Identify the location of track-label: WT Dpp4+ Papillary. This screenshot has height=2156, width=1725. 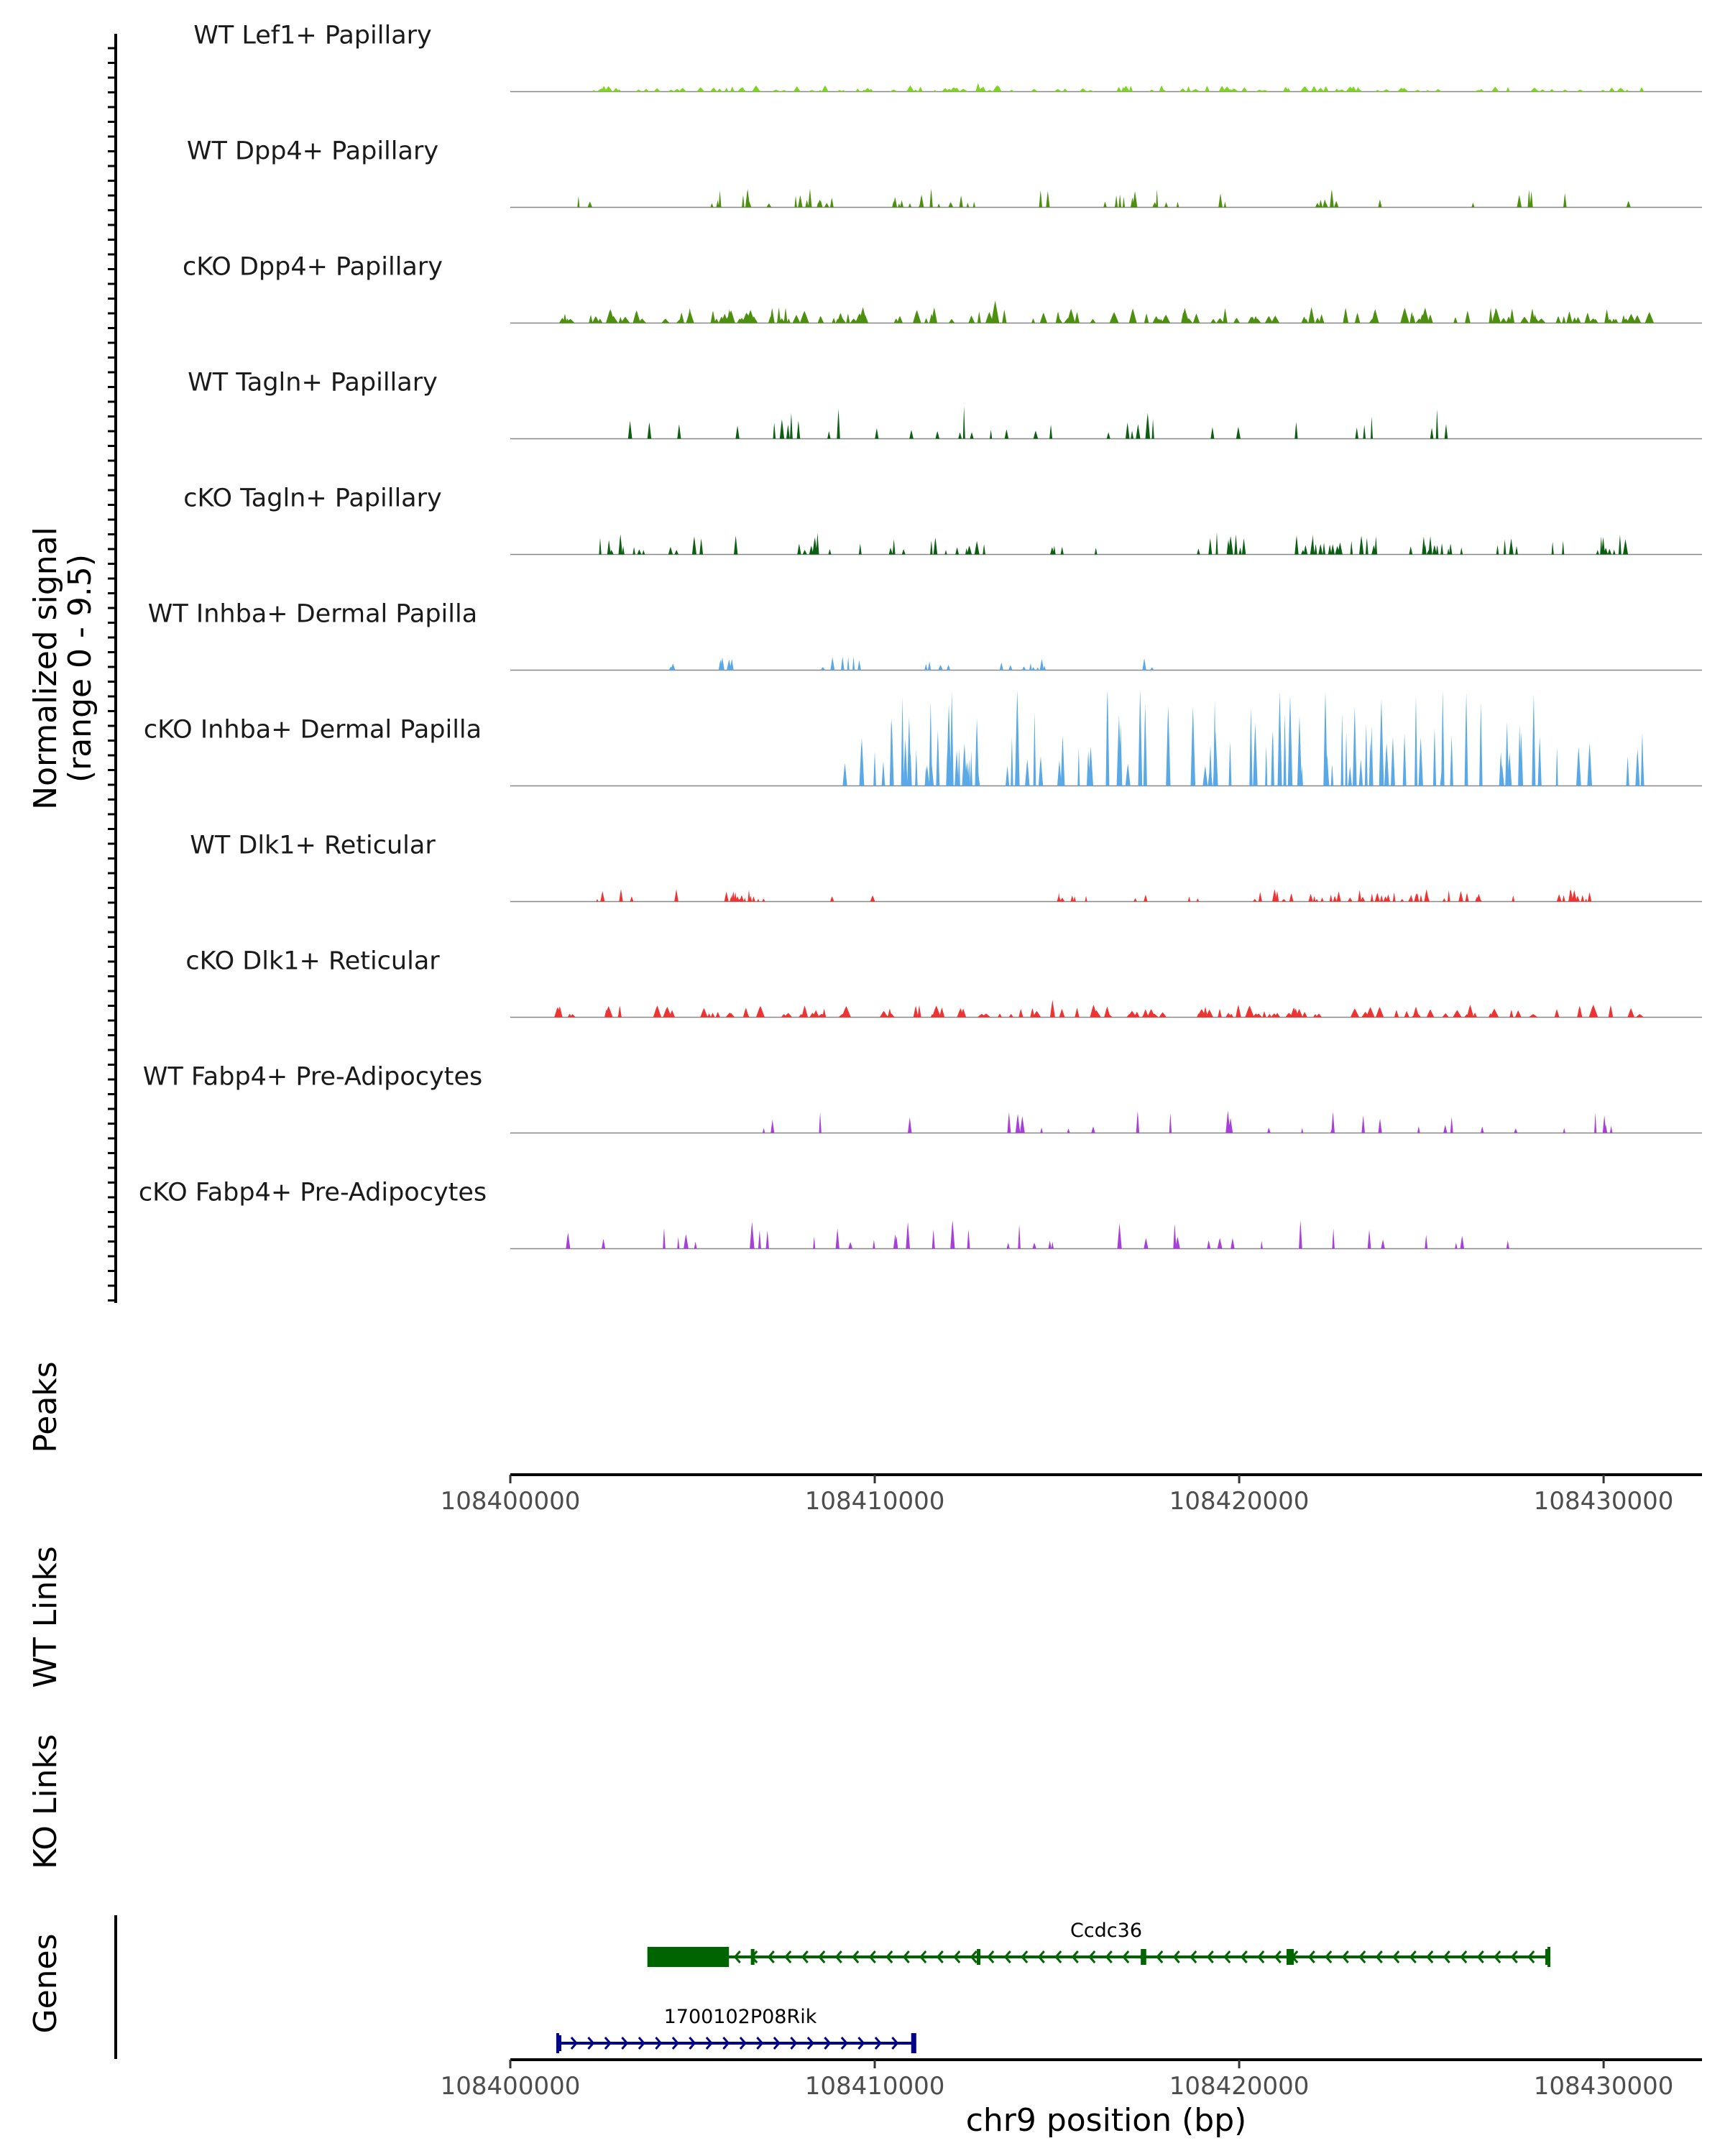
(312, 152).